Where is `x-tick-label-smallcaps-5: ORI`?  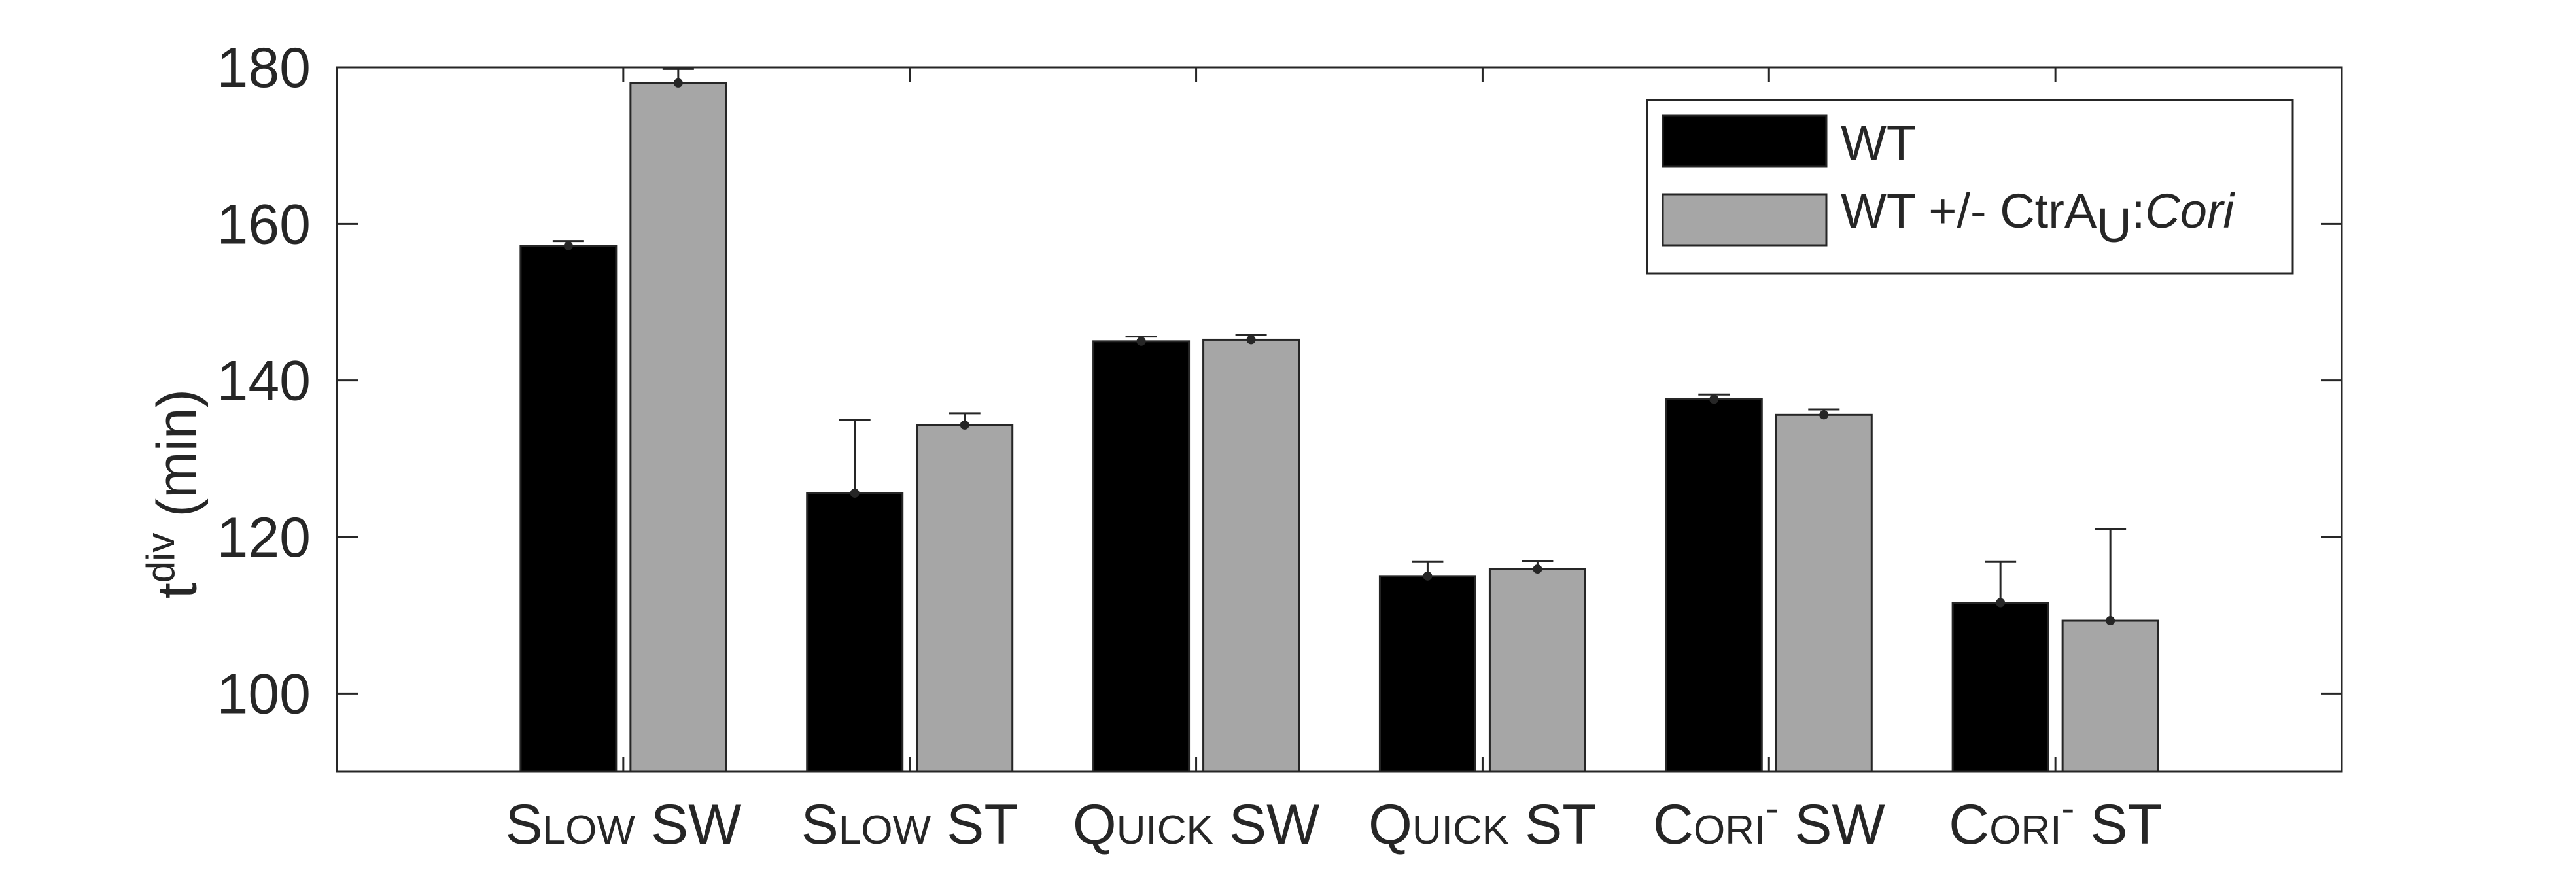 x-tick-label-smallcaps-5: ORI is located at coordinates (2025, 830).